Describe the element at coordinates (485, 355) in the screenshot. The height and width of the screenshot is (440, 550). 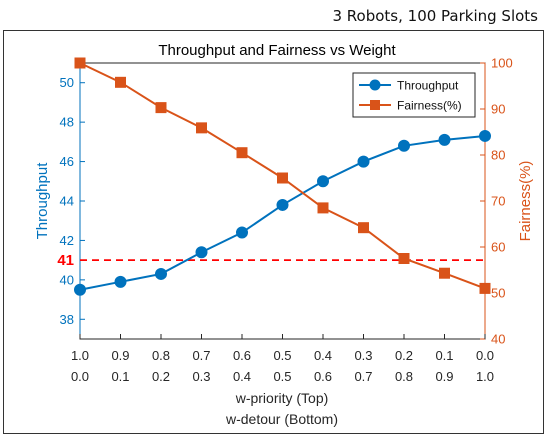
I see `x-tick-label-top: 0.0` at that location.